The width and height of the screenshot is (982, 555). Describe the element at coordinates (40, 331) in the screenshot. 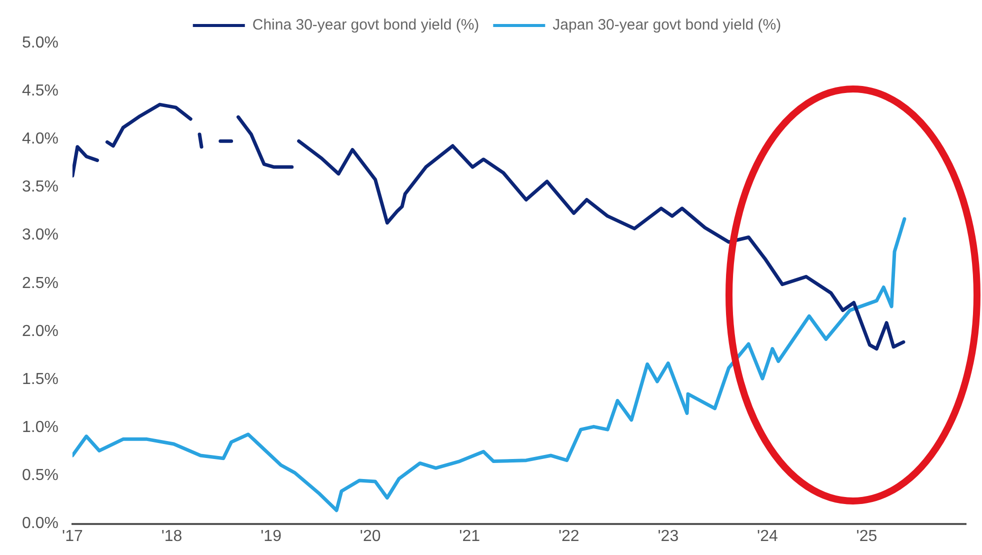

I see `y-tick-label: 2.0%` at that location.